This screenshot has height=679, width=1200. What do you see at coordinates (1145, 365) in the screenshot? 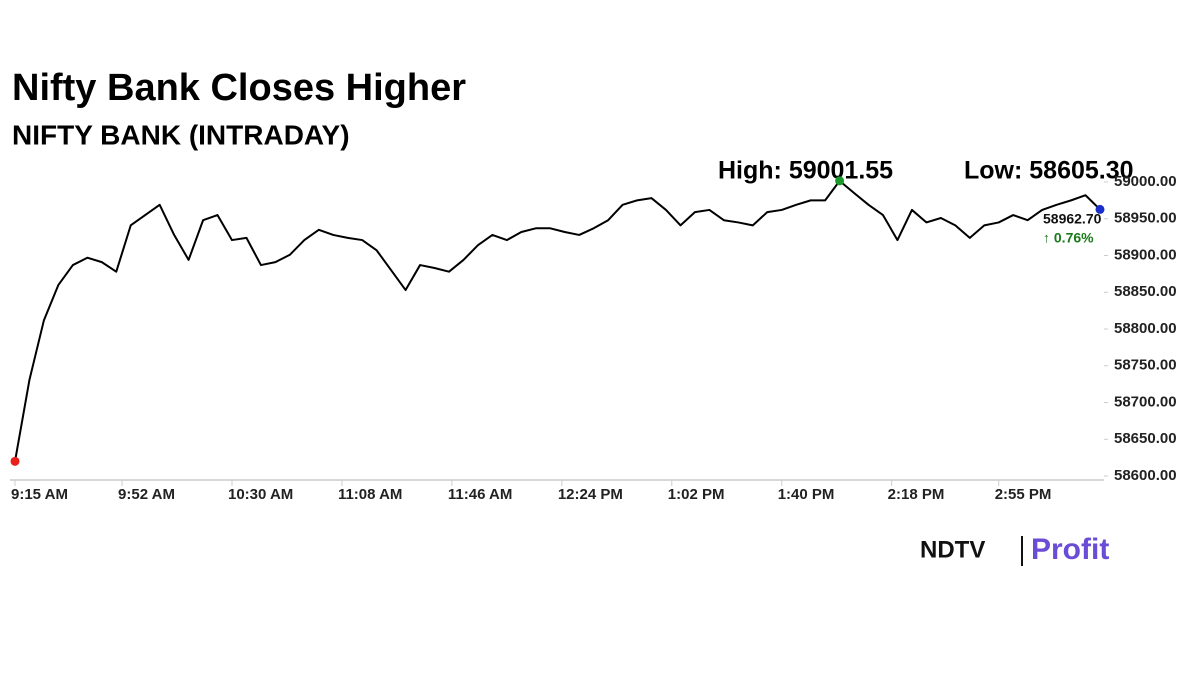
I see `y-tick-label: 58750.00` at bounding box center [1145, 365].